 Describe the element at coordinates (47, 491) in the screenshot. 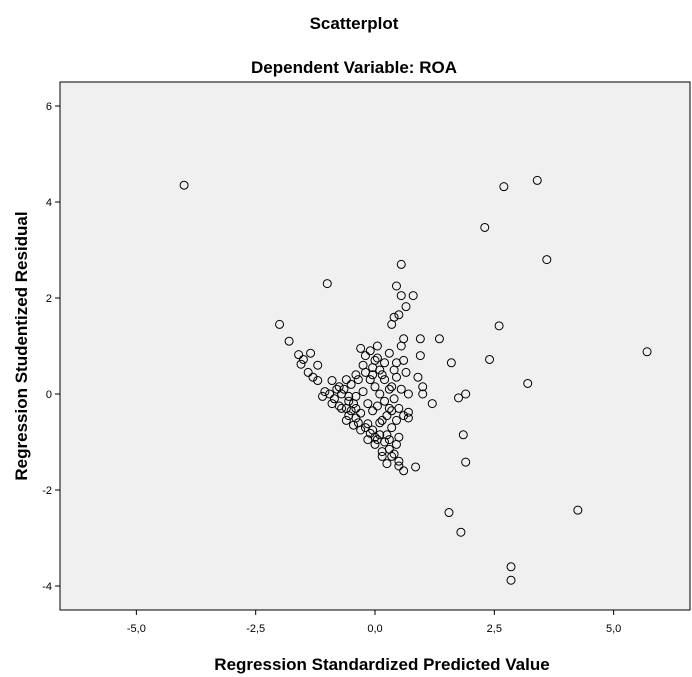

I see `y-tick-label: -2` at that location.